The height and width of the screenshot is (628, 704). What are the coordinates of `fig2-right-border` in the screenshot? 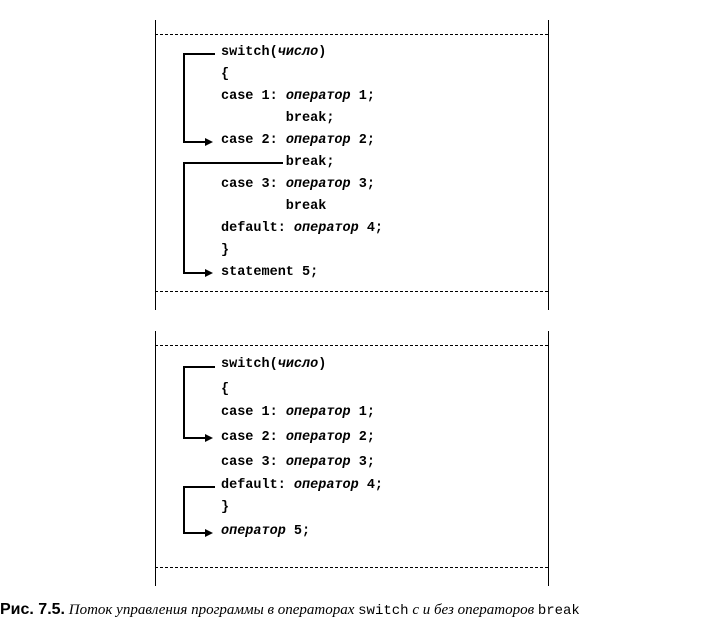 It's located at (548, 458).